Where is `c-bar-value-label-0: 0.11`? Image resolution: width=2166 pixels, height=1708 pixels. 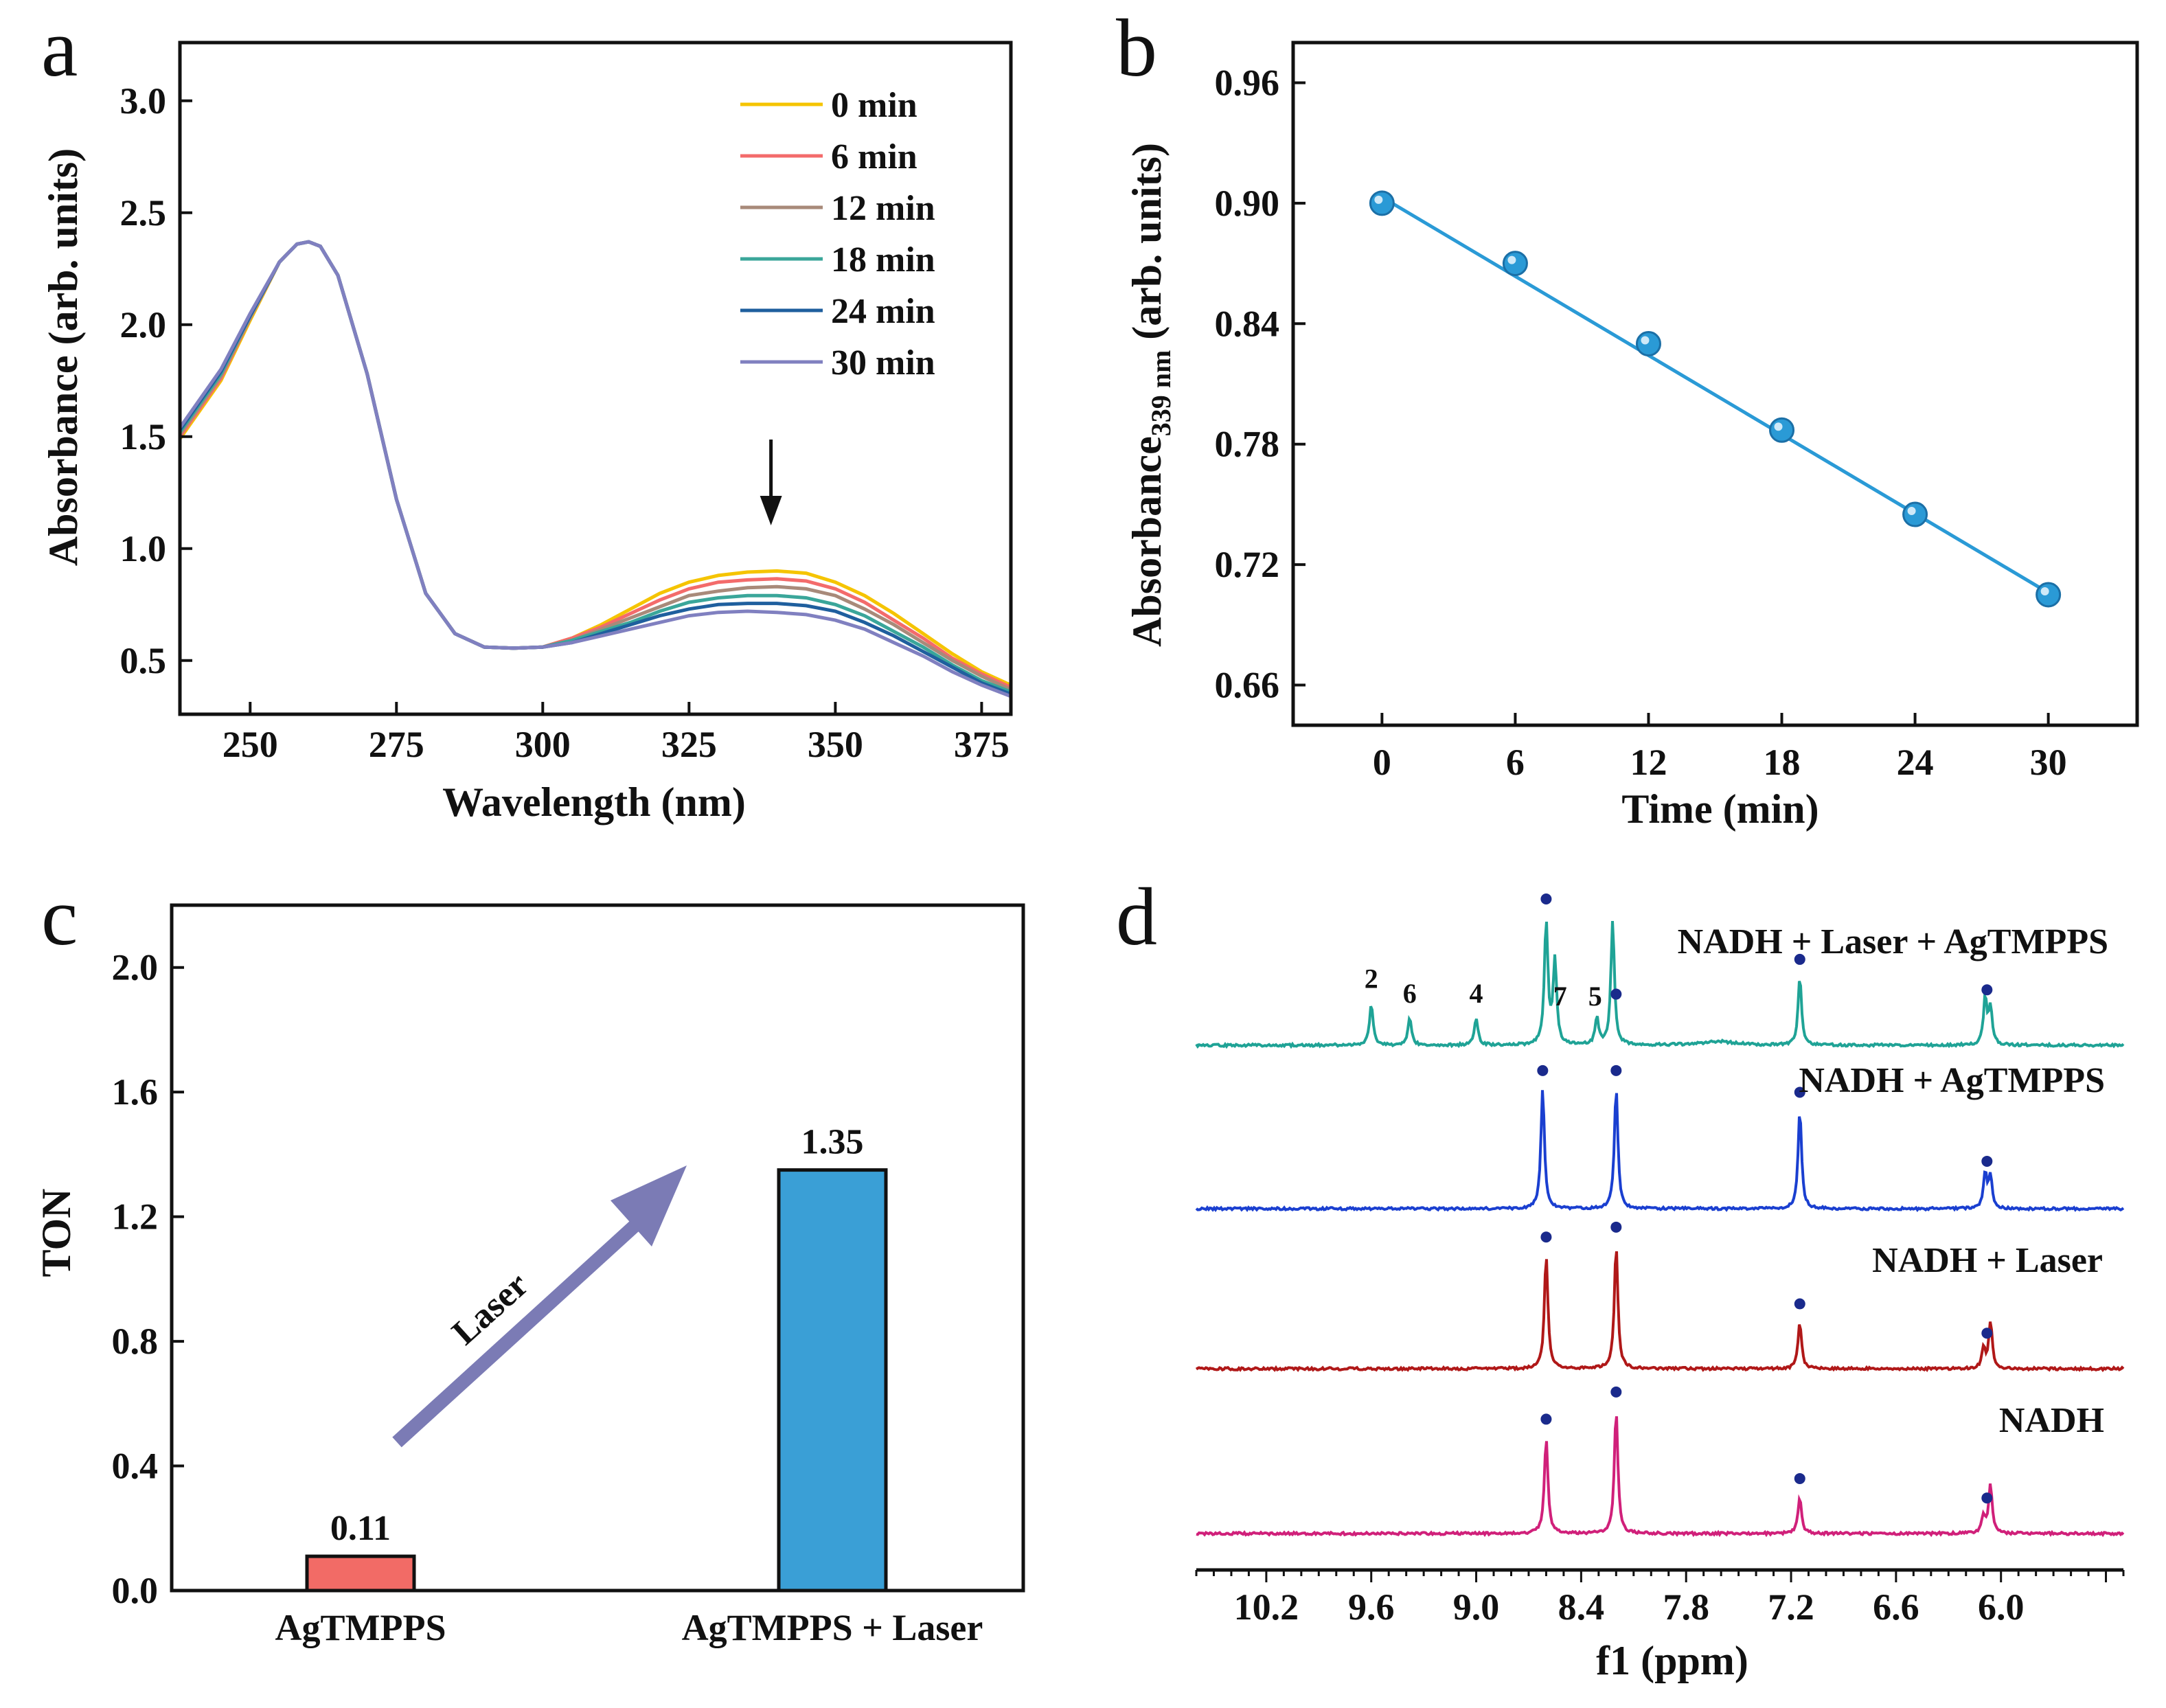 c-bar-value-label-0: 0.11 is located at coordinates (360, 1529).